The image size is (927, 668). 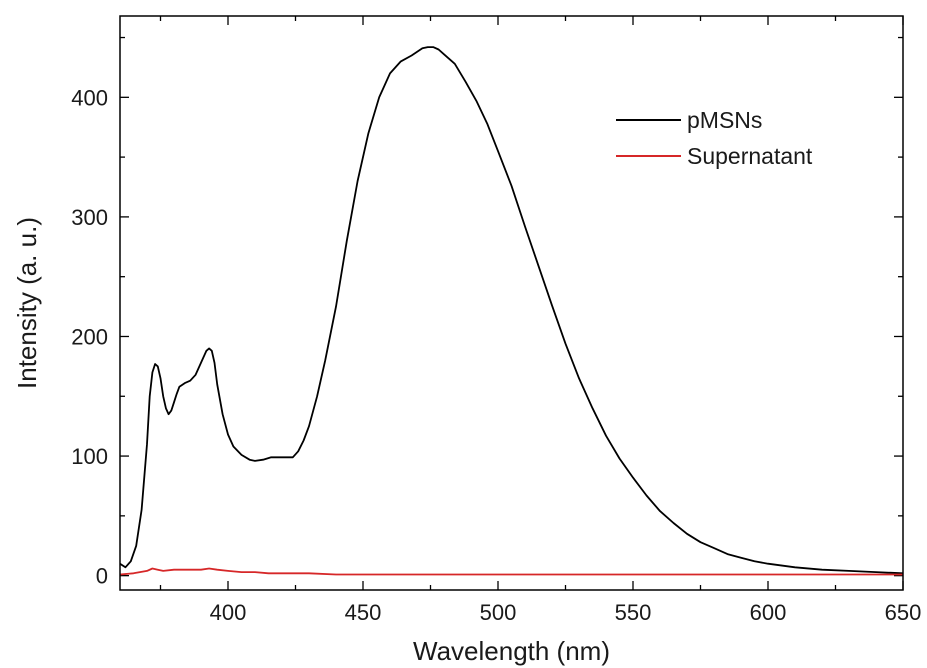 What do you see at coordinates (89, 336) in the screenshot?
I see `y-tick-label: 200` at bounding box center [89, 336].